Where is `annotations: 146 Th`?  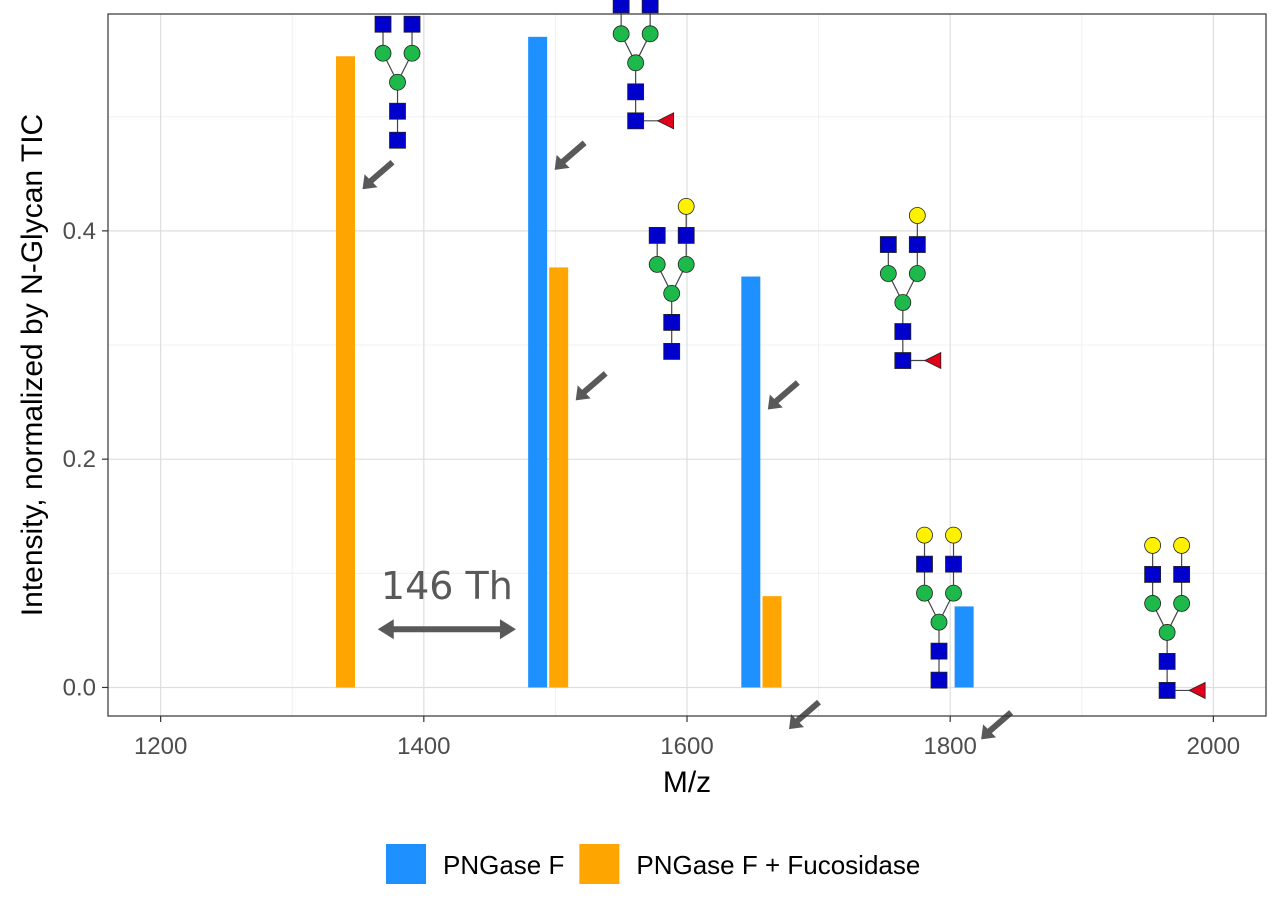
annotations: 146 Th is located at coordinates (446, 602).